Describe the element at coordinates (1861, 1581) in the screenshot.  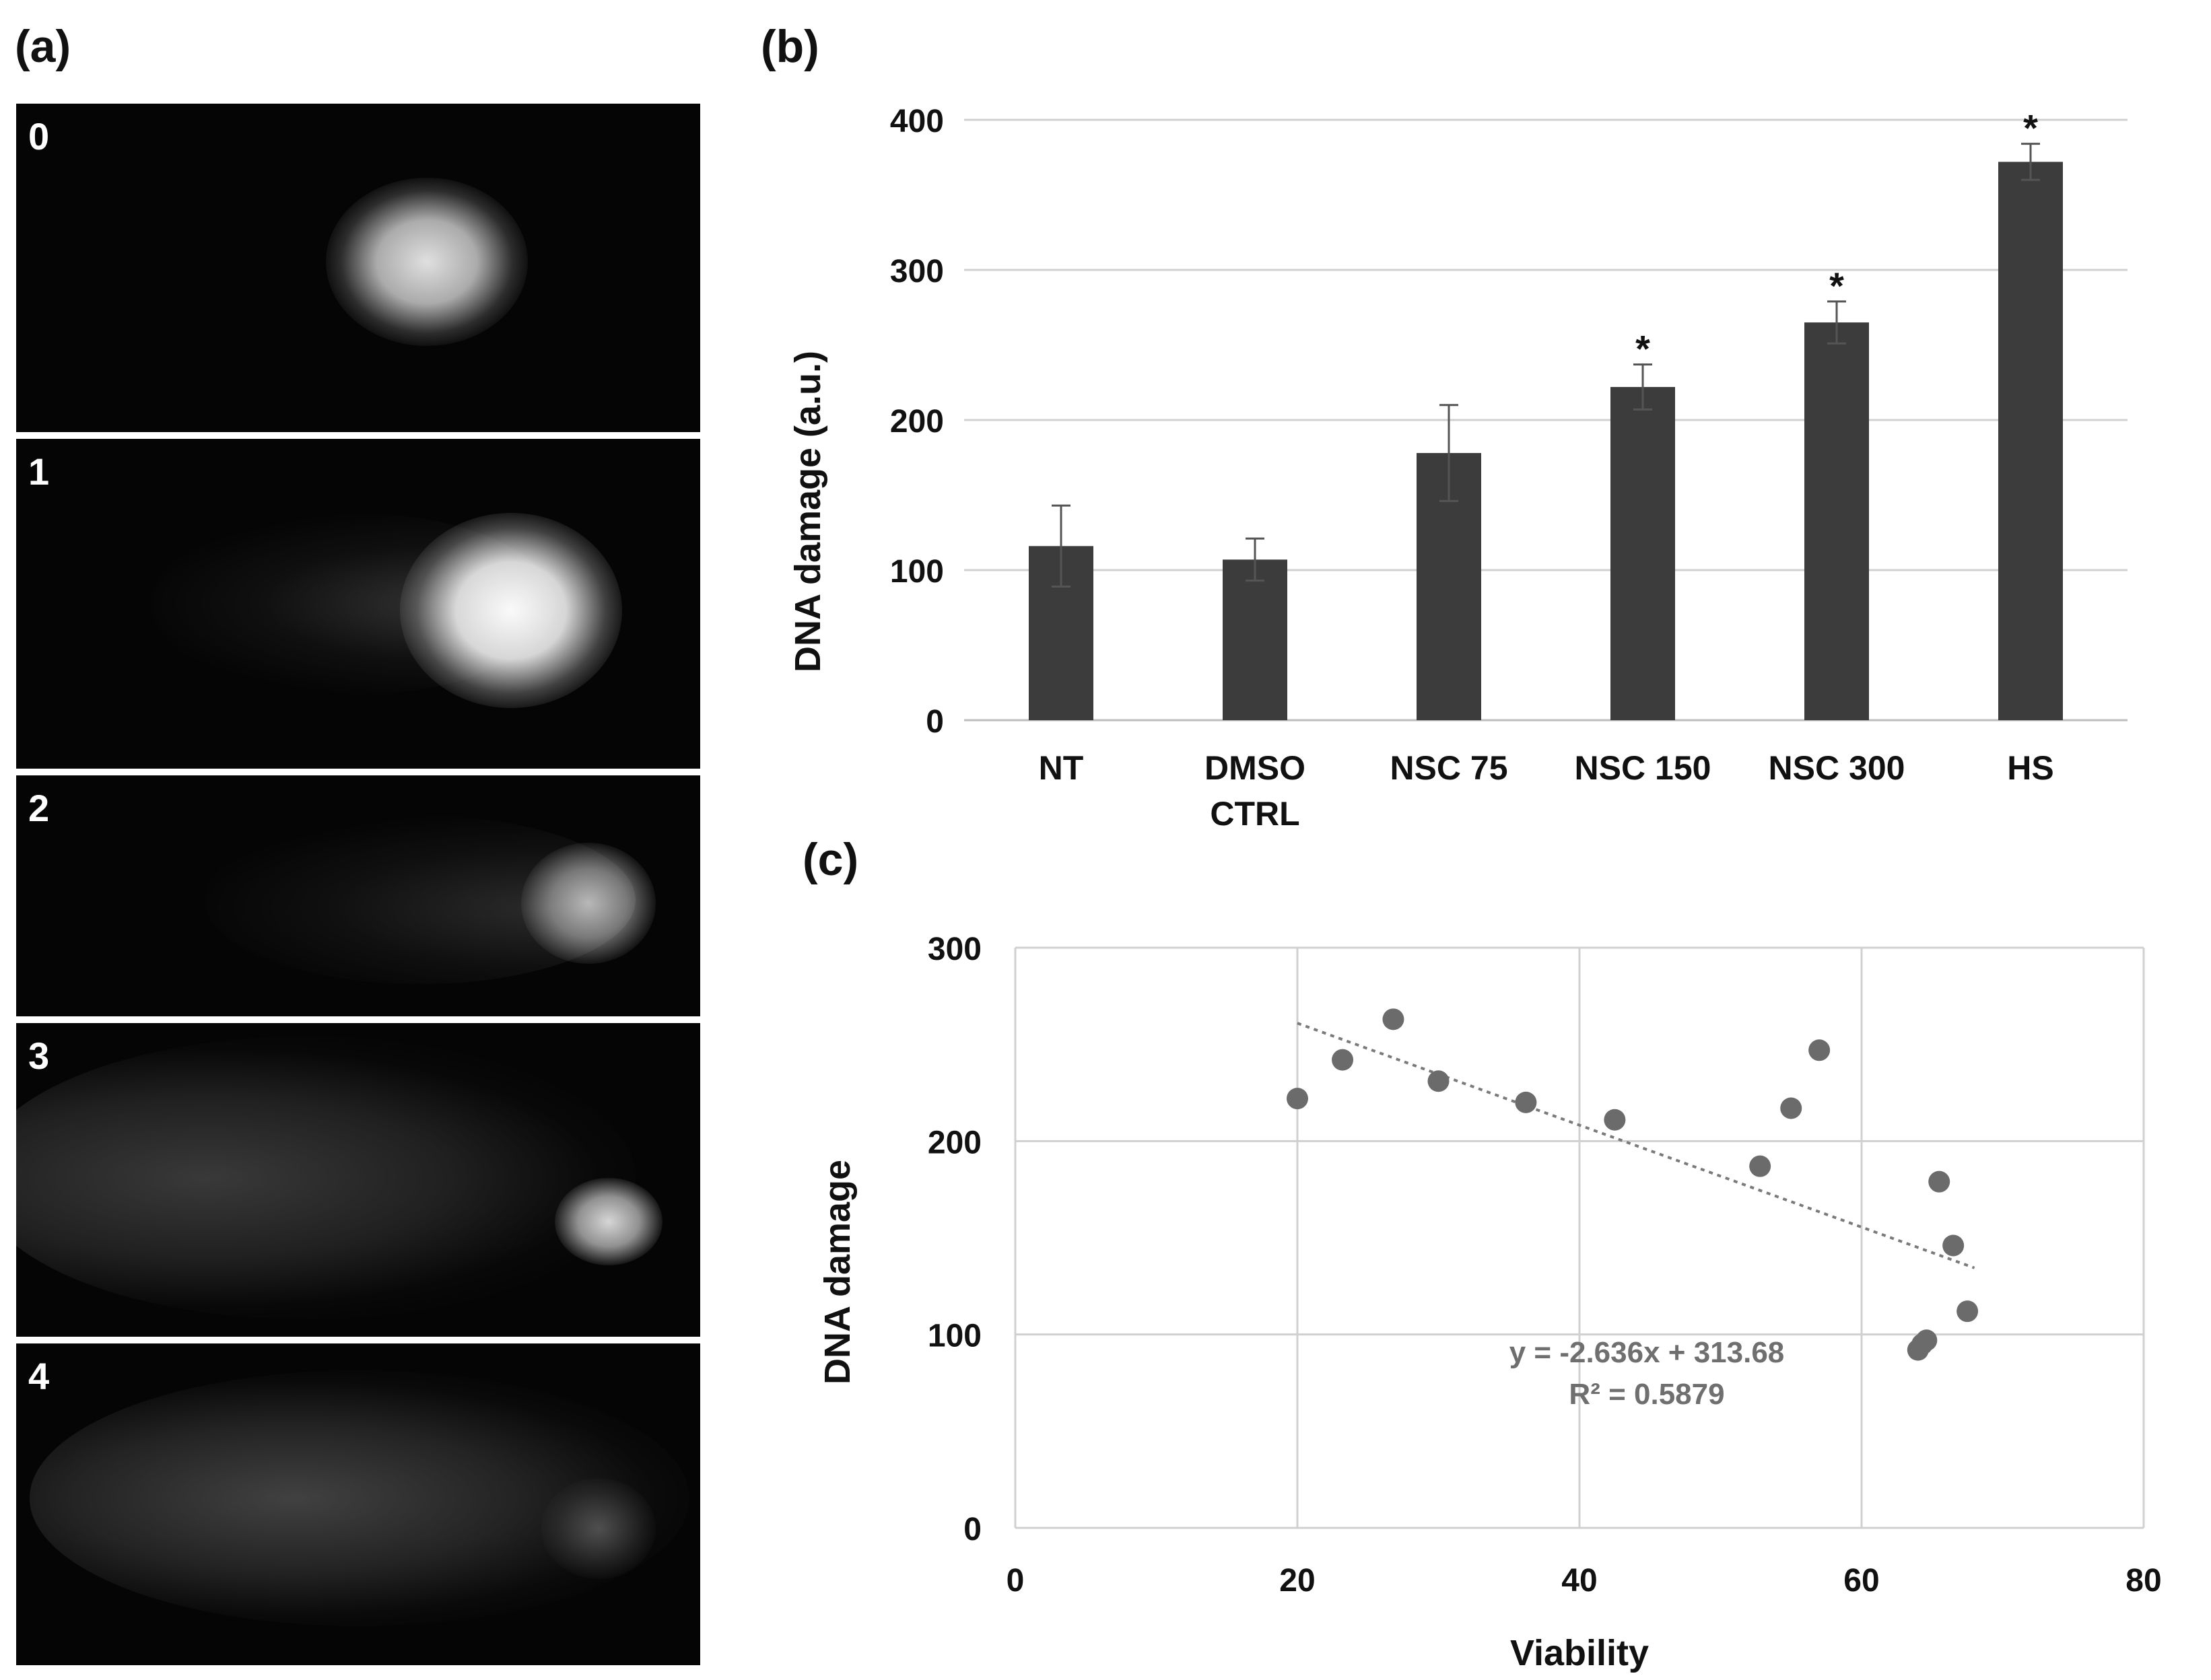
I see `scatter-x-tick-label: 60` at that location.